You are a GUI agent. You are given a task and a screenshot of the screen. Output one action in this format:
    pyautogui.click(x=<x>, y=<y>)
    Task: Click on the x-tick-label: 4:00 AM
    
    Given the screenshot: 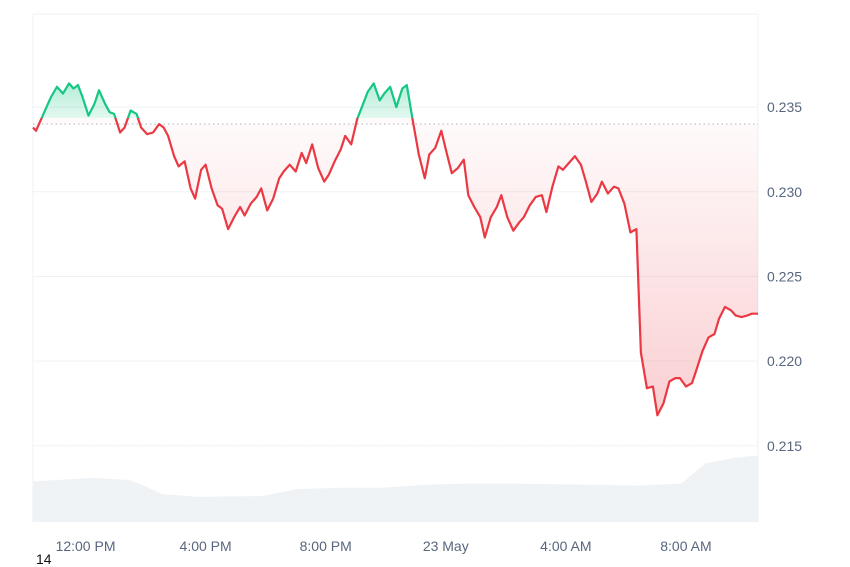 What is the action you would take?
    pyautogui.click(x=565, y=546)
    